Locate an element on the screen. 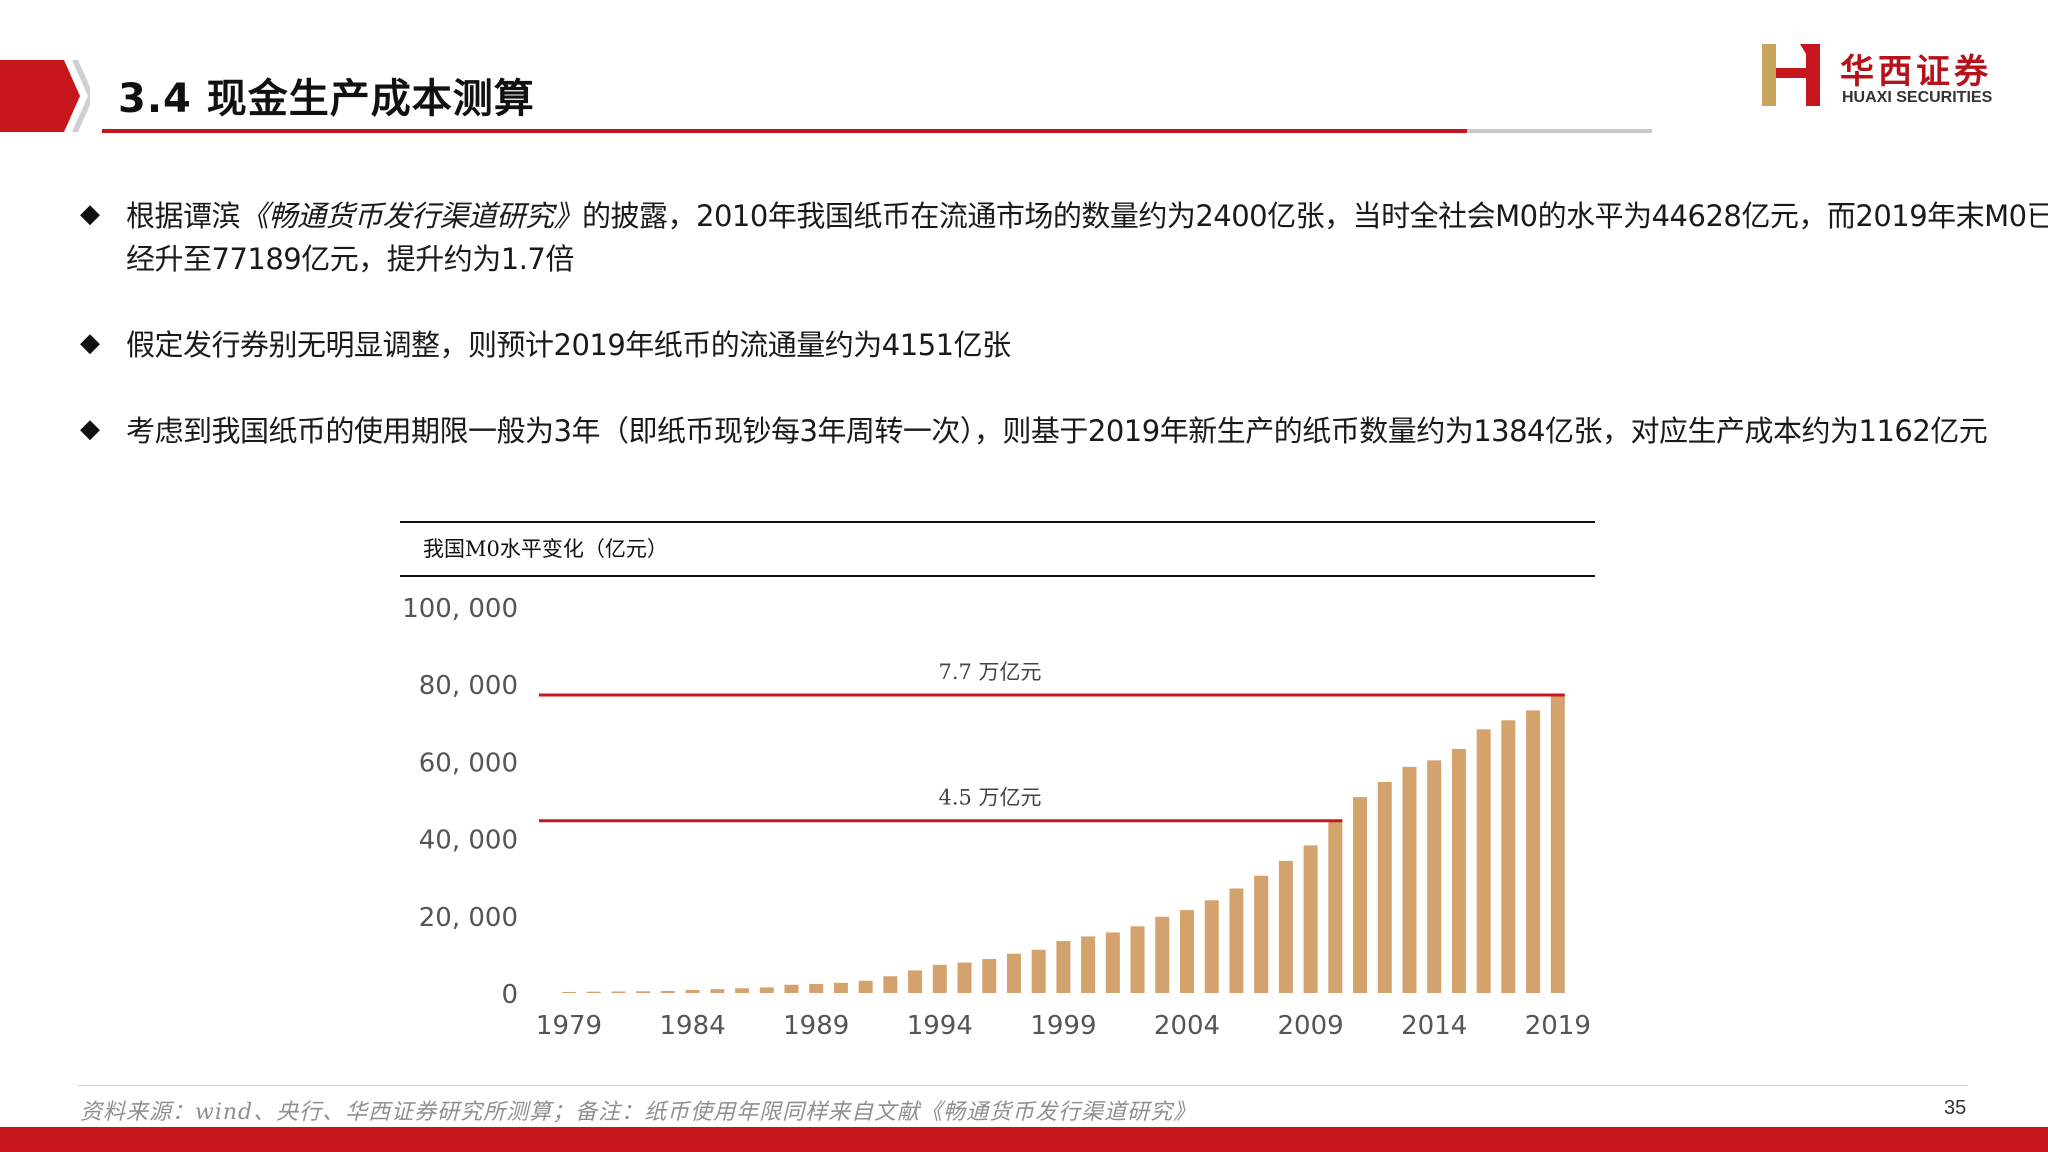 This screenshot has height=1152, width=2048. bar-1980 is located at coordinates (593, 992).